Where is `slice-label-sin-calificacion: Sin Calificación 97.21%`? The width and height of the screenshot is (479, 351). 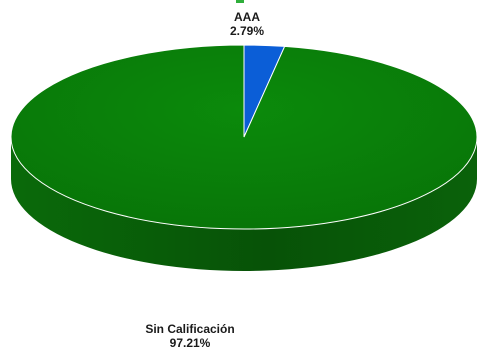
slice-label-sin-calificacion: Sin Calificación 97.21% is located at coordinates (190, 336).